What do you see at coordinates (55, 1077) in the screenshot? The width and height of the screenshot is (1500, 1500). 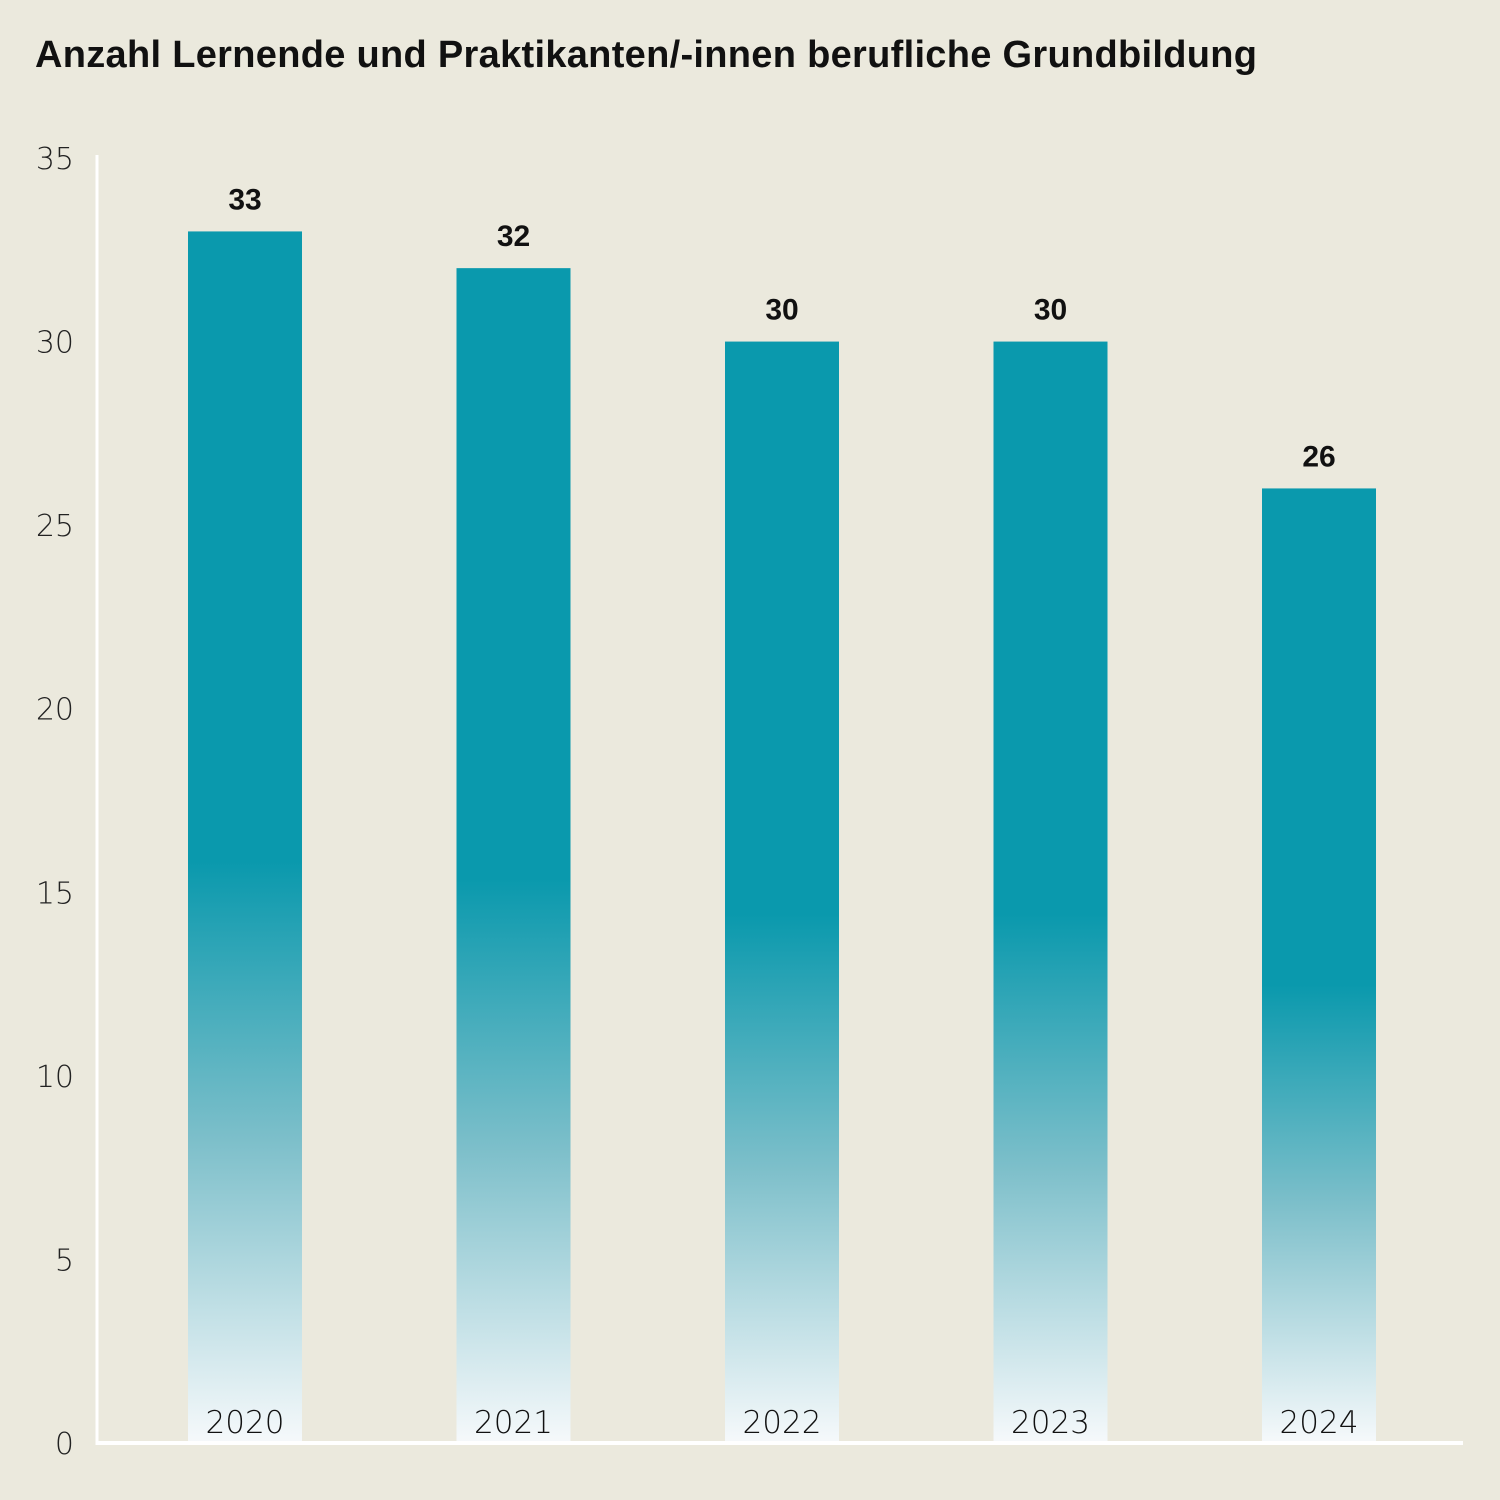 I see `y-tick-label: 10` at bounding box center [55, 1077].